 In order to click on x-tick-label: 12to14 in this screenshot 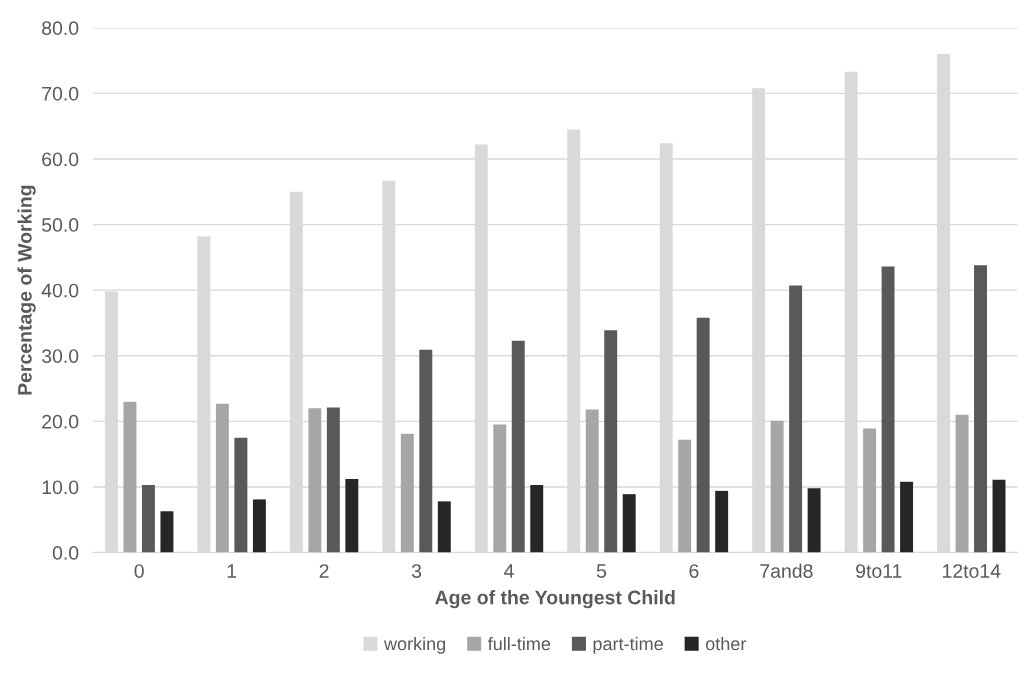, I will do `click(972, 571)`.